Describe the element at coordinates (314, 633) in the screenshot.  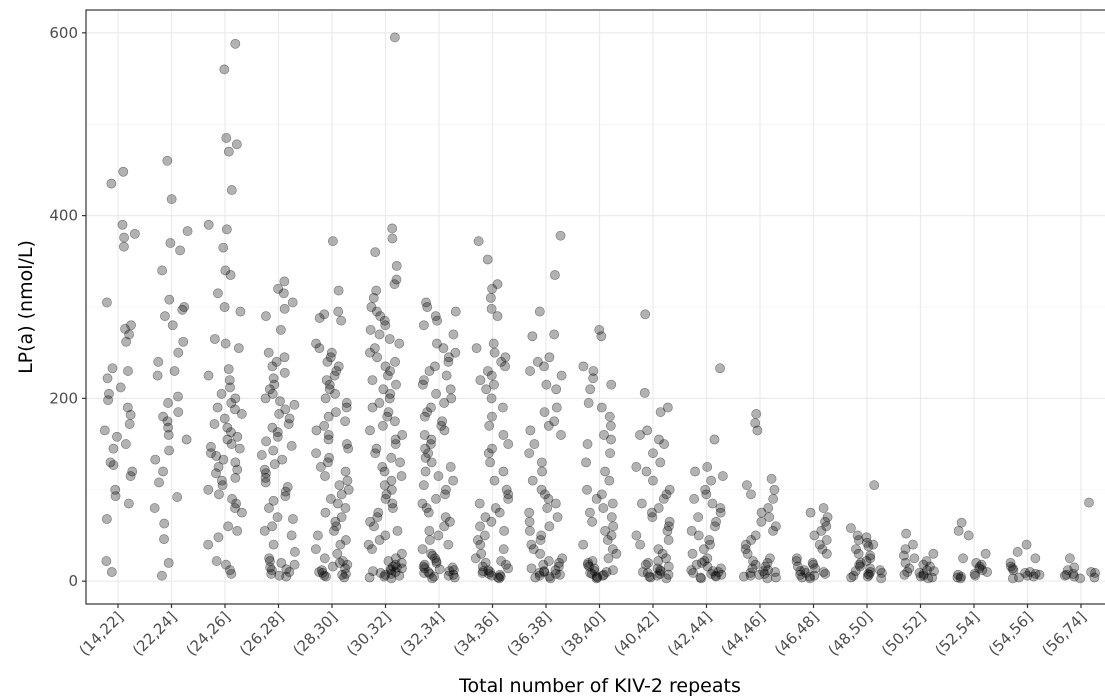
I see `x-tick-label: (28,30]` at that location.